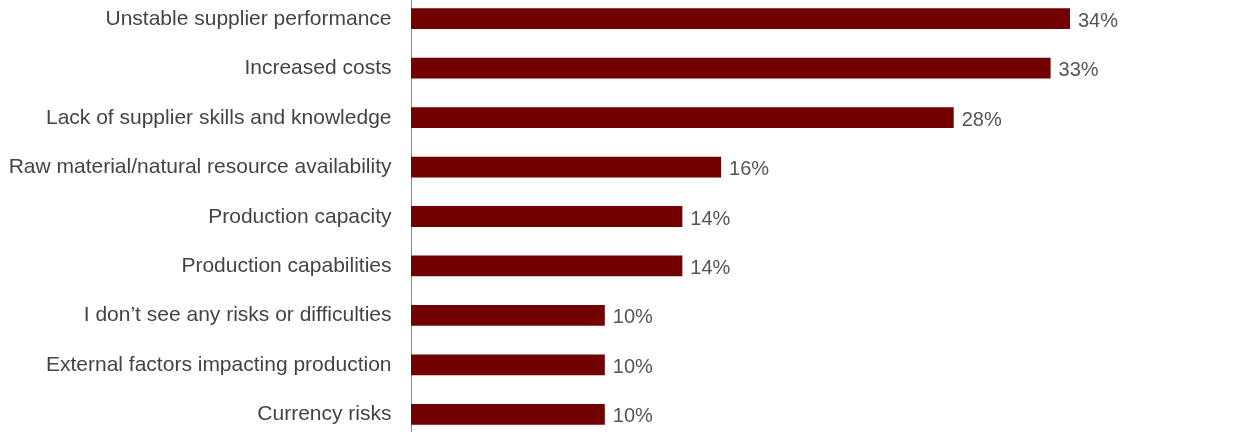  I want to click on y-tick-label: Currency risks, so click(324, 413).